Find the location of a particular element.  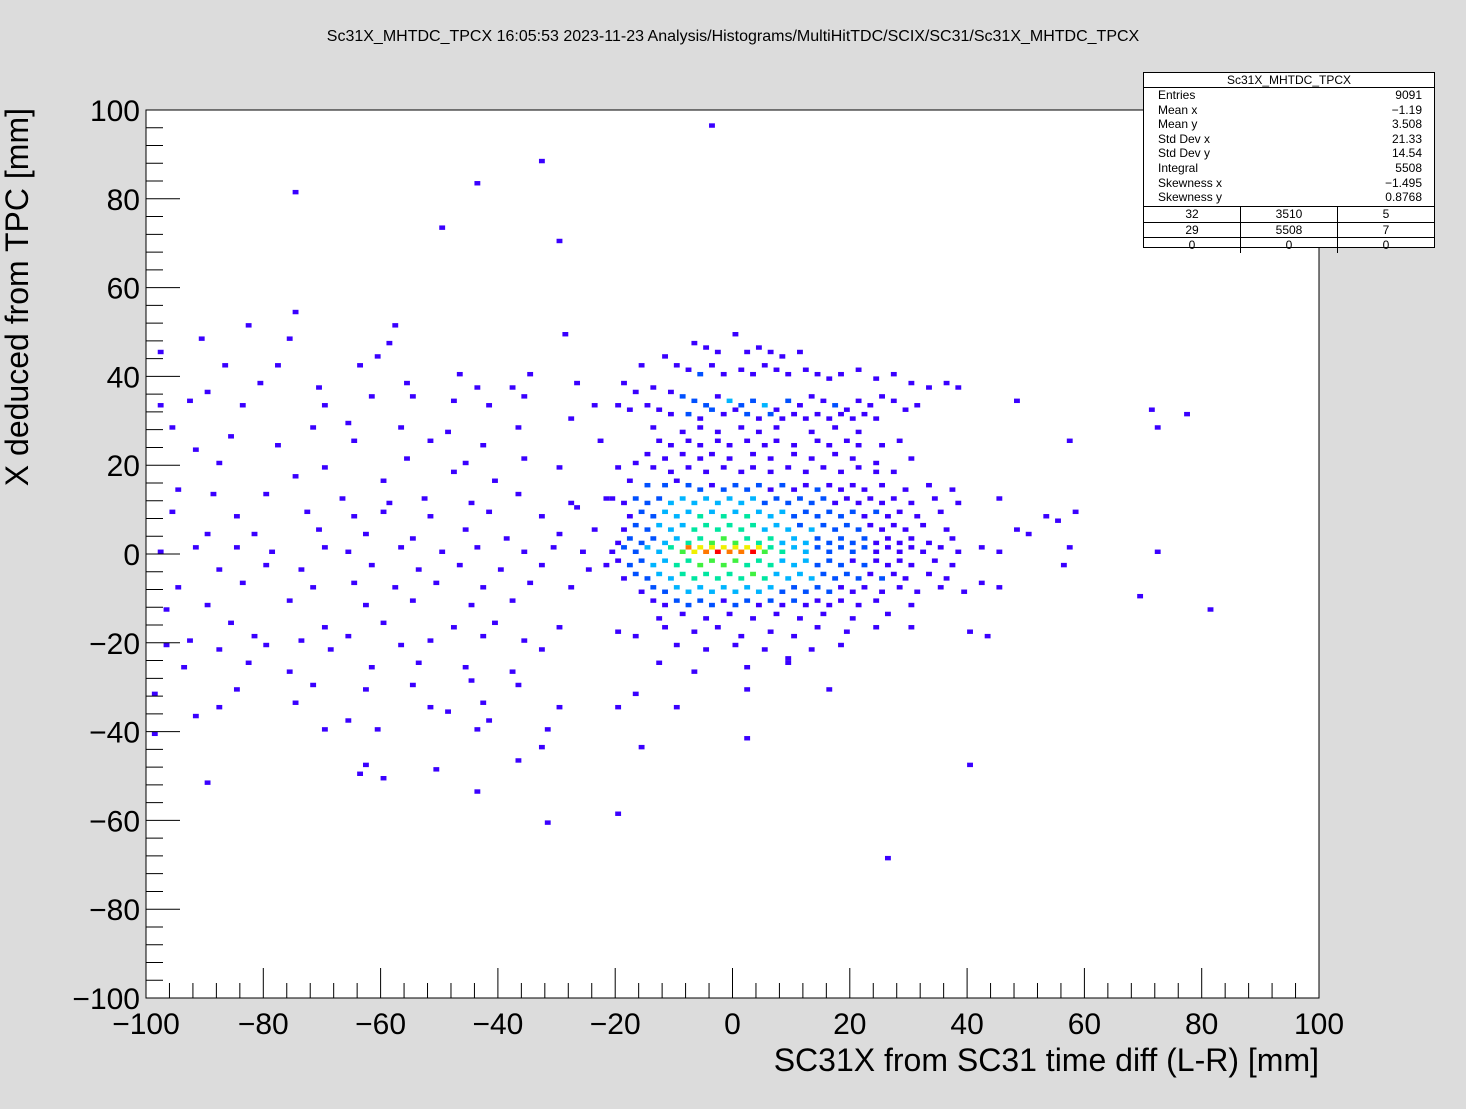

x-tick-label: 80 is located at coordinates (1201, 1024).